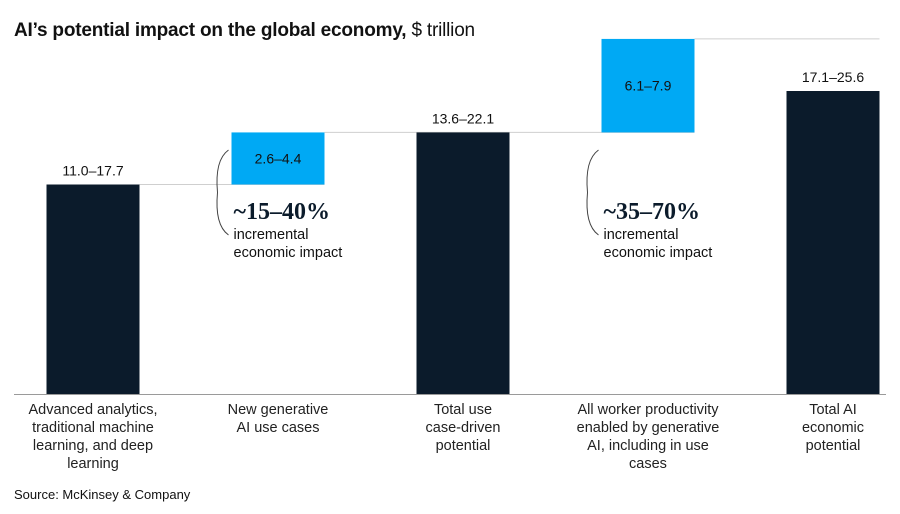  I want to click on category-label: Total AI economic potential, so click(829, 428).